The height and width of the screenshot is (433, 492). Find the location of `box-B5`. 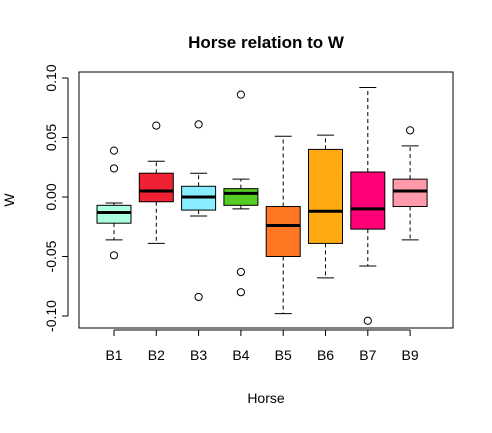

box-B5 is located at coordinates (283, 225).